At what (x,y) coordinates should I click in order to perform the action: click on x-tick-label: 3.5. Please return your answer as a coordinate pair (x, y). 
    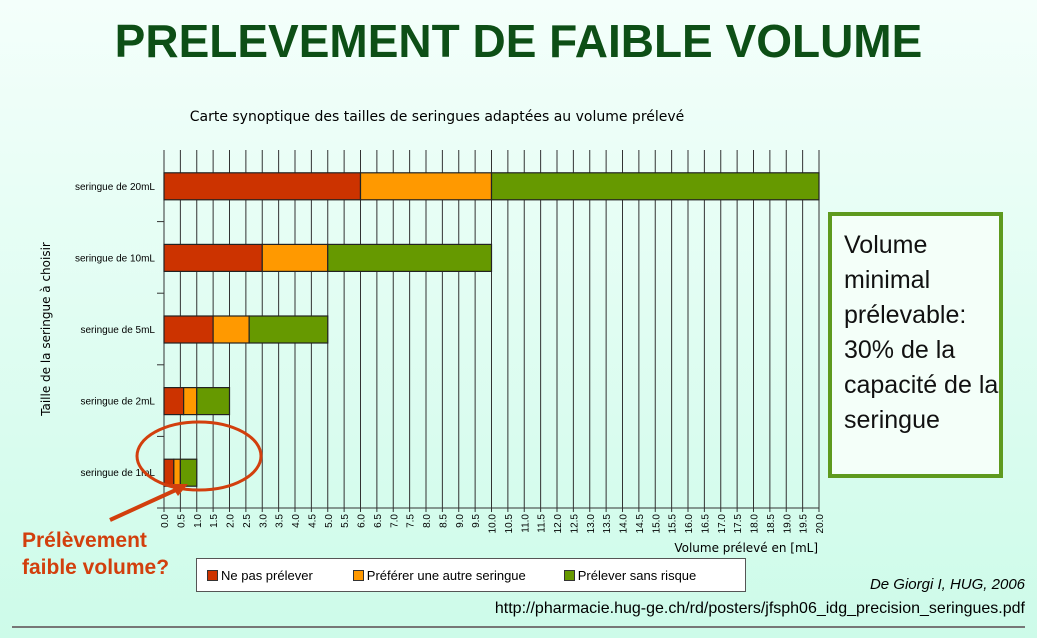
    Looking at the image, I should click on (280, 521).